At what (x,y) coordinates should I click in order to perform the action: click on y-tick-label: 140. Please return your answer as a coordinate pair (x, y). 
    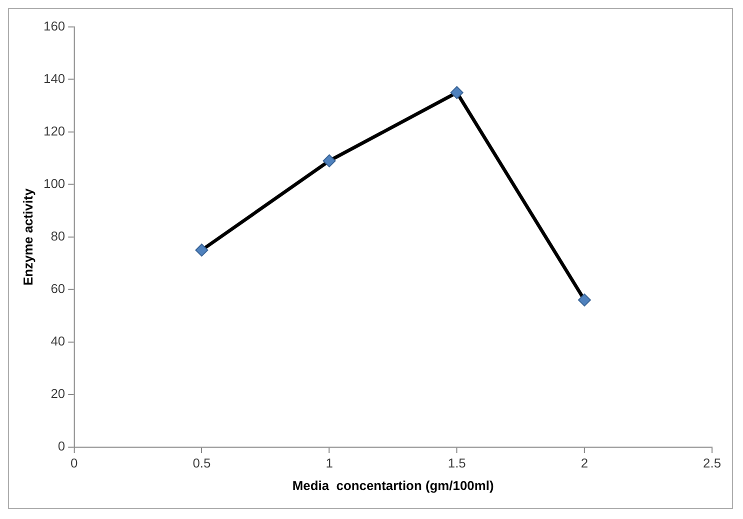
    Looking at the image, I should click on (55, 78).